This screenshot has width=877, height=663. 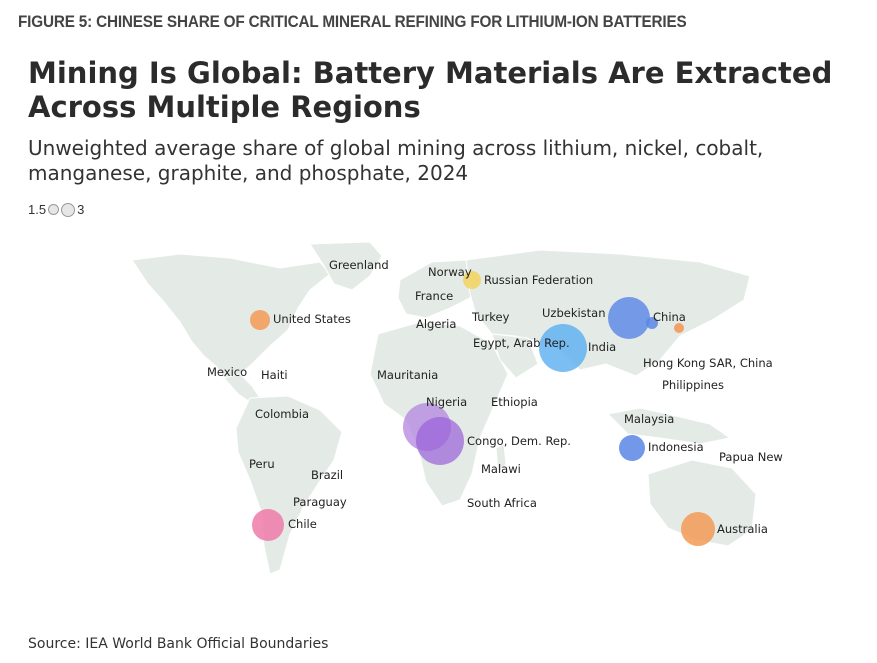 What do you see at coordinates (440, 441) in the screenshot?
I see `bubble-congo` at bounding box center [440, 441].